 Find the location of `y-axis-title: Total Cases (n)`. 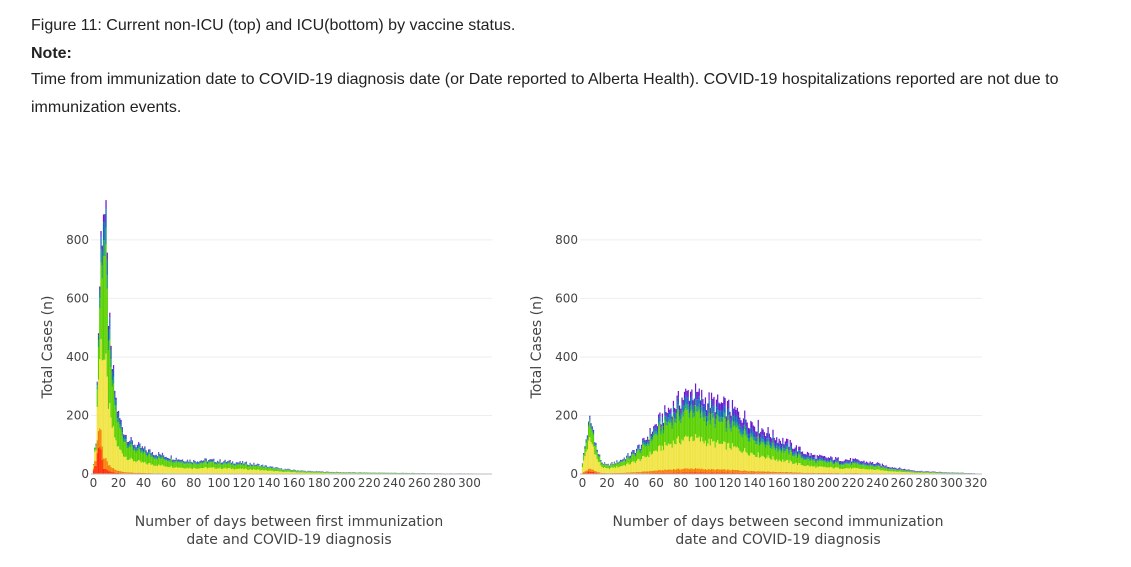

y-axis-title: Total Cases (n) is located at coordinates (48, 348).